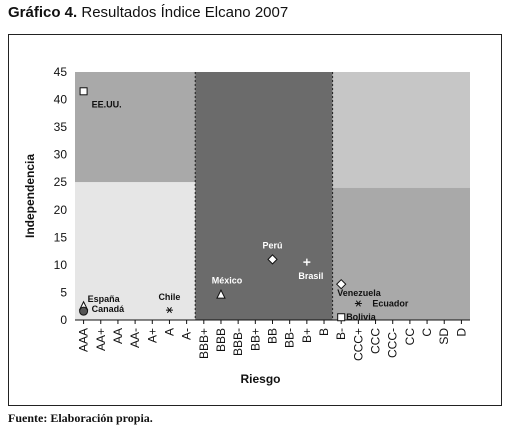  Describe the element at coordinates (260, 379) in the screenshot. I see `x-axis-title: Riesgo` at that location.